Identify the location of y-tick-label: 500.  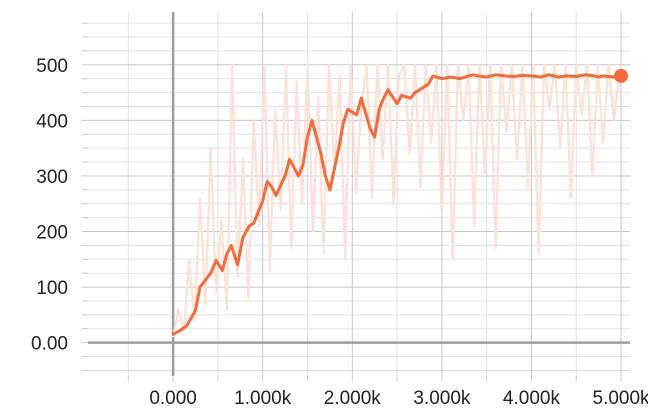
(52, 66).